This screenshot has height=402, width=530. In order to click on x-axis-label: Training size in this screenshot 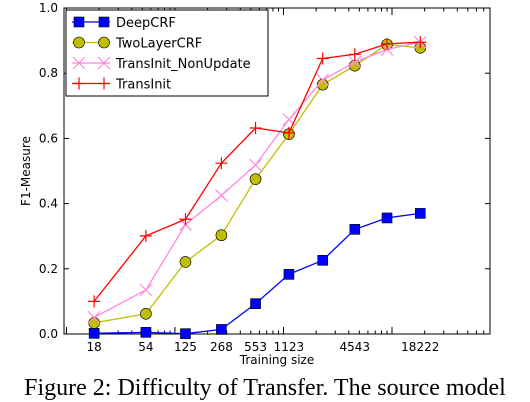, I will do `click(276, 360)`.